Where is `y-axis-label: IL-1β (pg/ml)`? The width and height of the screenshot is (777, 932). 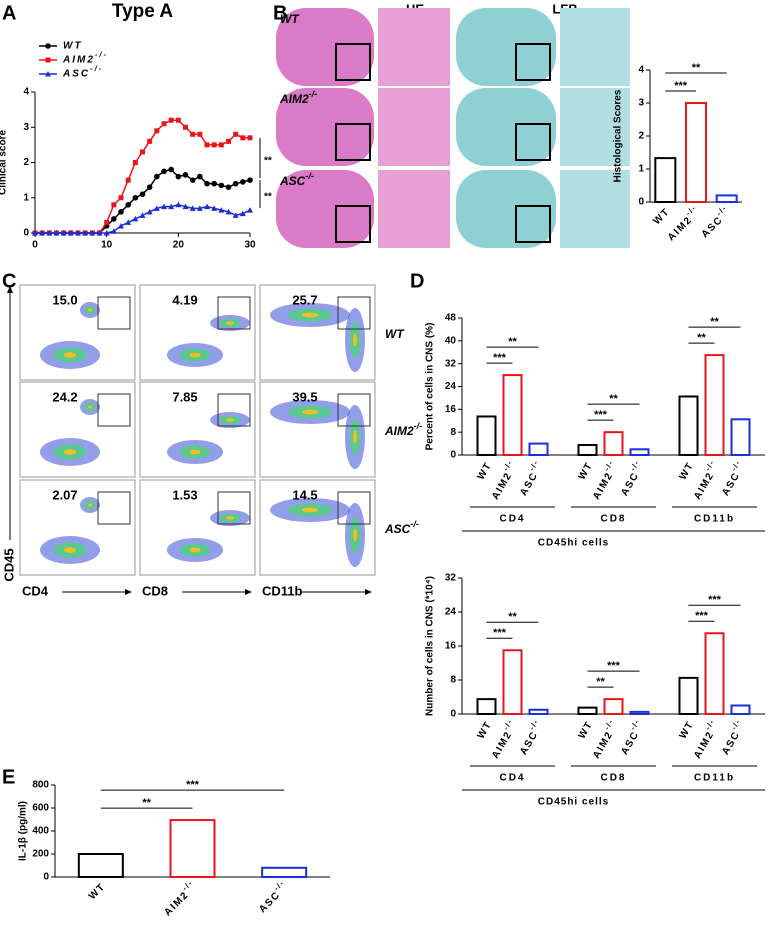
y-axis-label: IL-1β (pg/ml) is located at coordinates (23, 831).